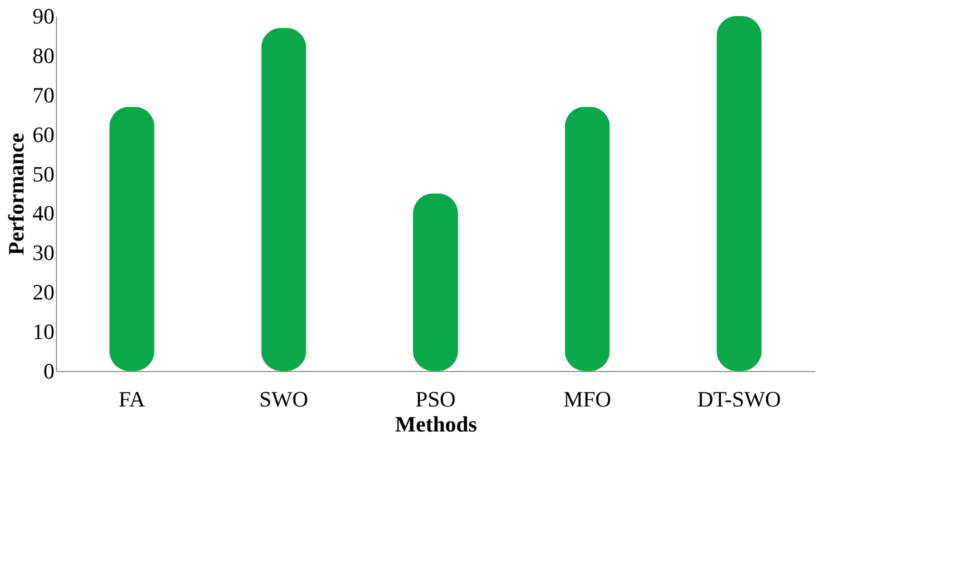 Image resolution: width=963 pixels, height=563 pixels. Describe the element at coordinates (739, 399) in the screenshot. I see `x-tick-label: DT-SWO` at that location.